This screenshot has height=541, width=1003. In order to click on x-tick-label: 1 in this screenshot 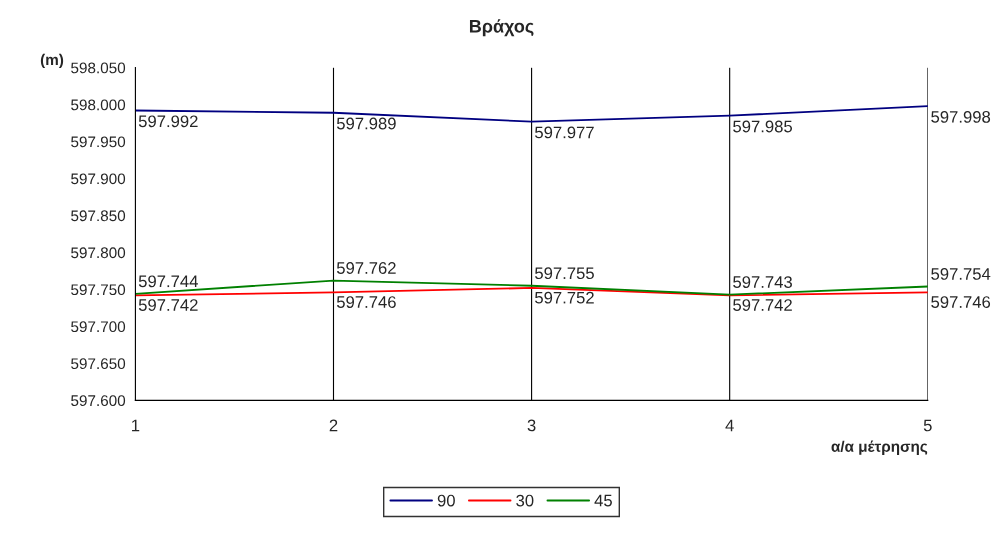, I will do `click(136, 425)`.